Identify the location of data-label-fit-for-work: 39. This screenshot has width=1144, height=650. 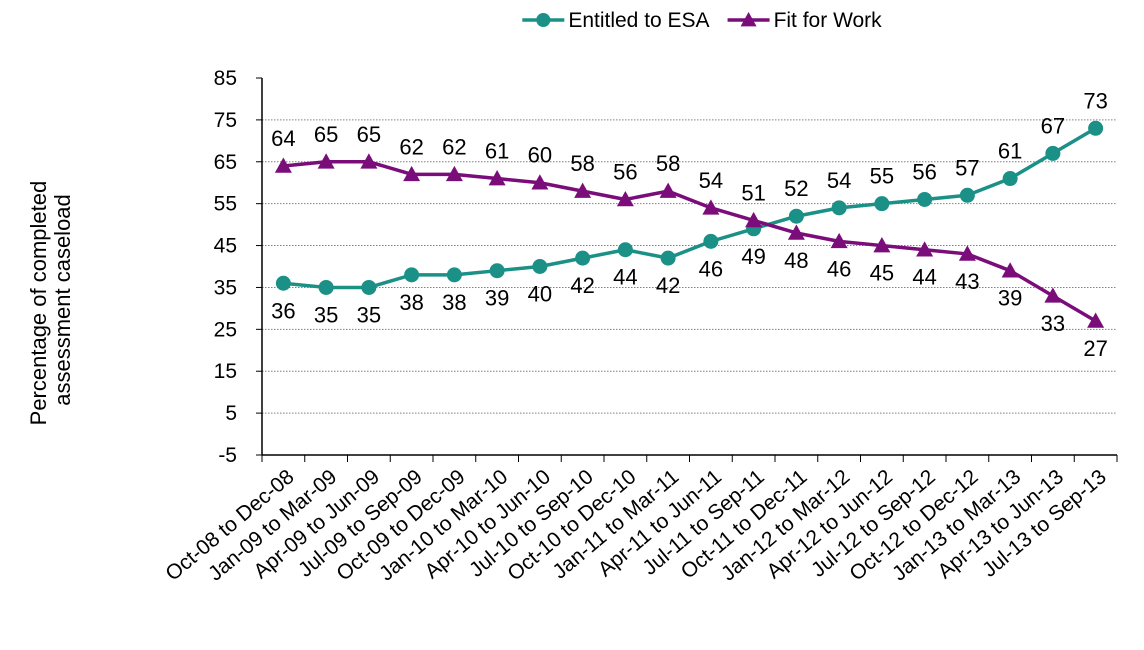
(1010, 298).